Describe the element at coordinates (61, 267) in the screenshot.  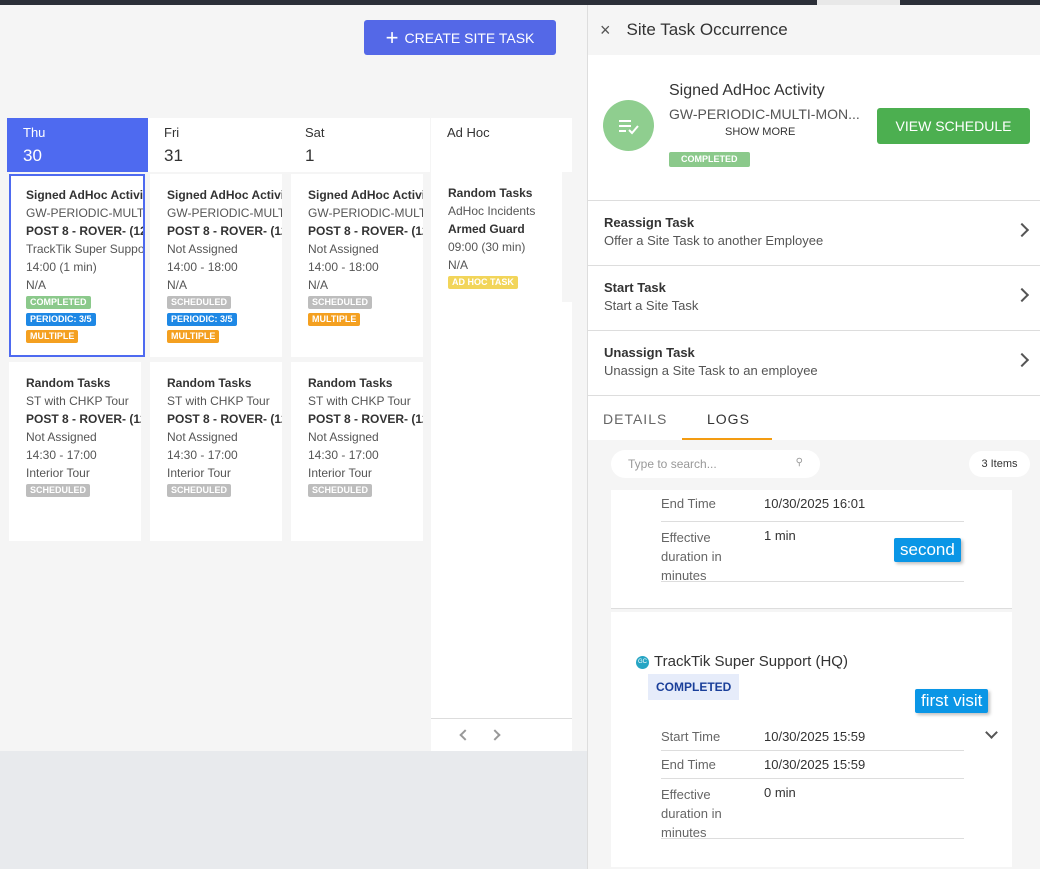
I see `card-line: 14:00 (1 min)` at that location.